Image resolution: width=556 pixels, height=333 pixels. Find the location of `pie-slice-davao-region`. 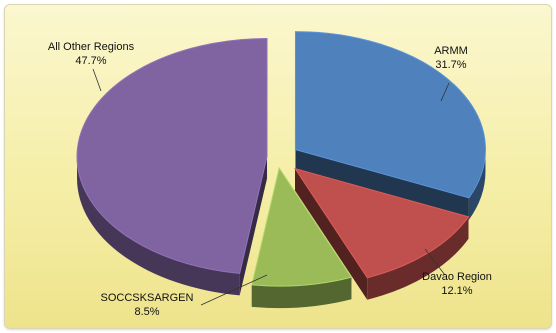

pie-slice-davao-region is located at coordinates (381, 223).